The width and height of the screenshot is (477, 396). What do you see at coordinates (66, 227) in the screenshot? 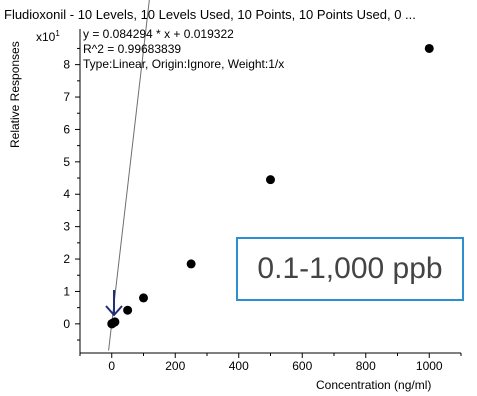
I see `y-tick-label: 3` at bounding box center [66, 227].